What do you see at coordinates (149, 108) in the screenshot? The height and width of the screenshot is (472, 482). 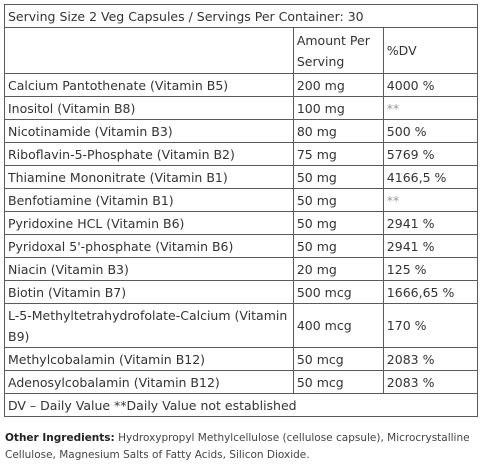 I see `nutrient-name: Inositol (Vitamin B8)` at bounding box center [149, 108].